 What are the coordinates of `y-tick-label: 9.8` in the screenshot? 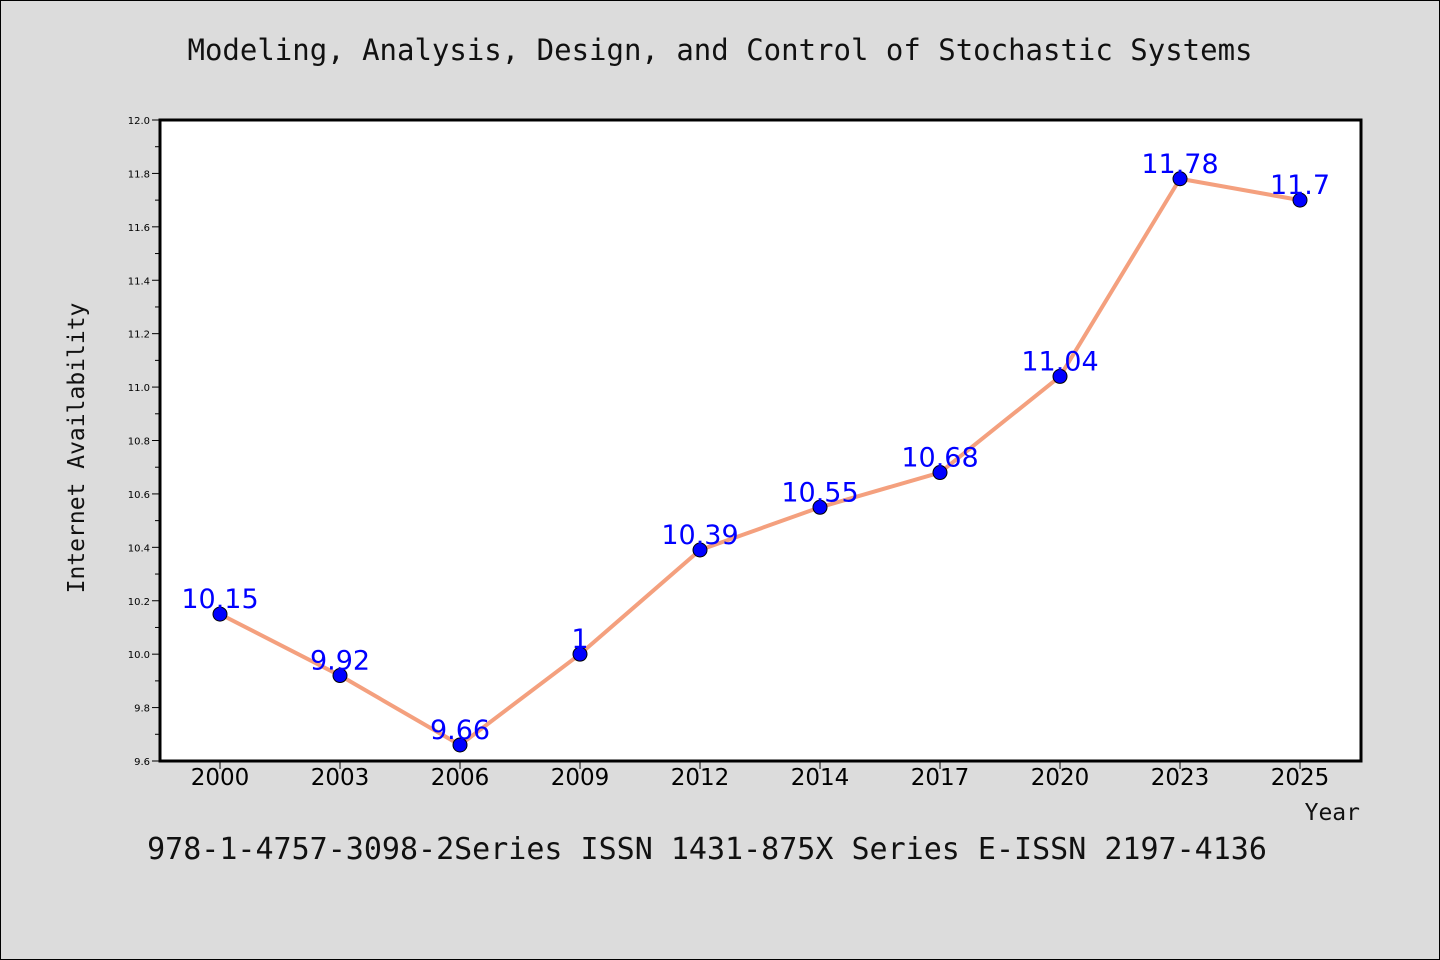 It's located at (142, 709).